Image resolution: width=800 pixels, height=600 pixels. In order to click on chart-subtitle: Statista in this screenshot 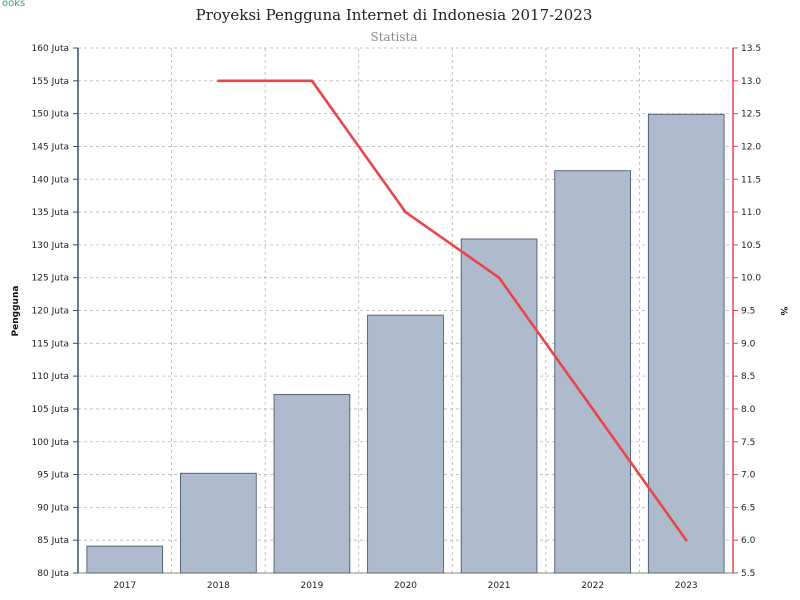, I will do `click(394, 37)`.